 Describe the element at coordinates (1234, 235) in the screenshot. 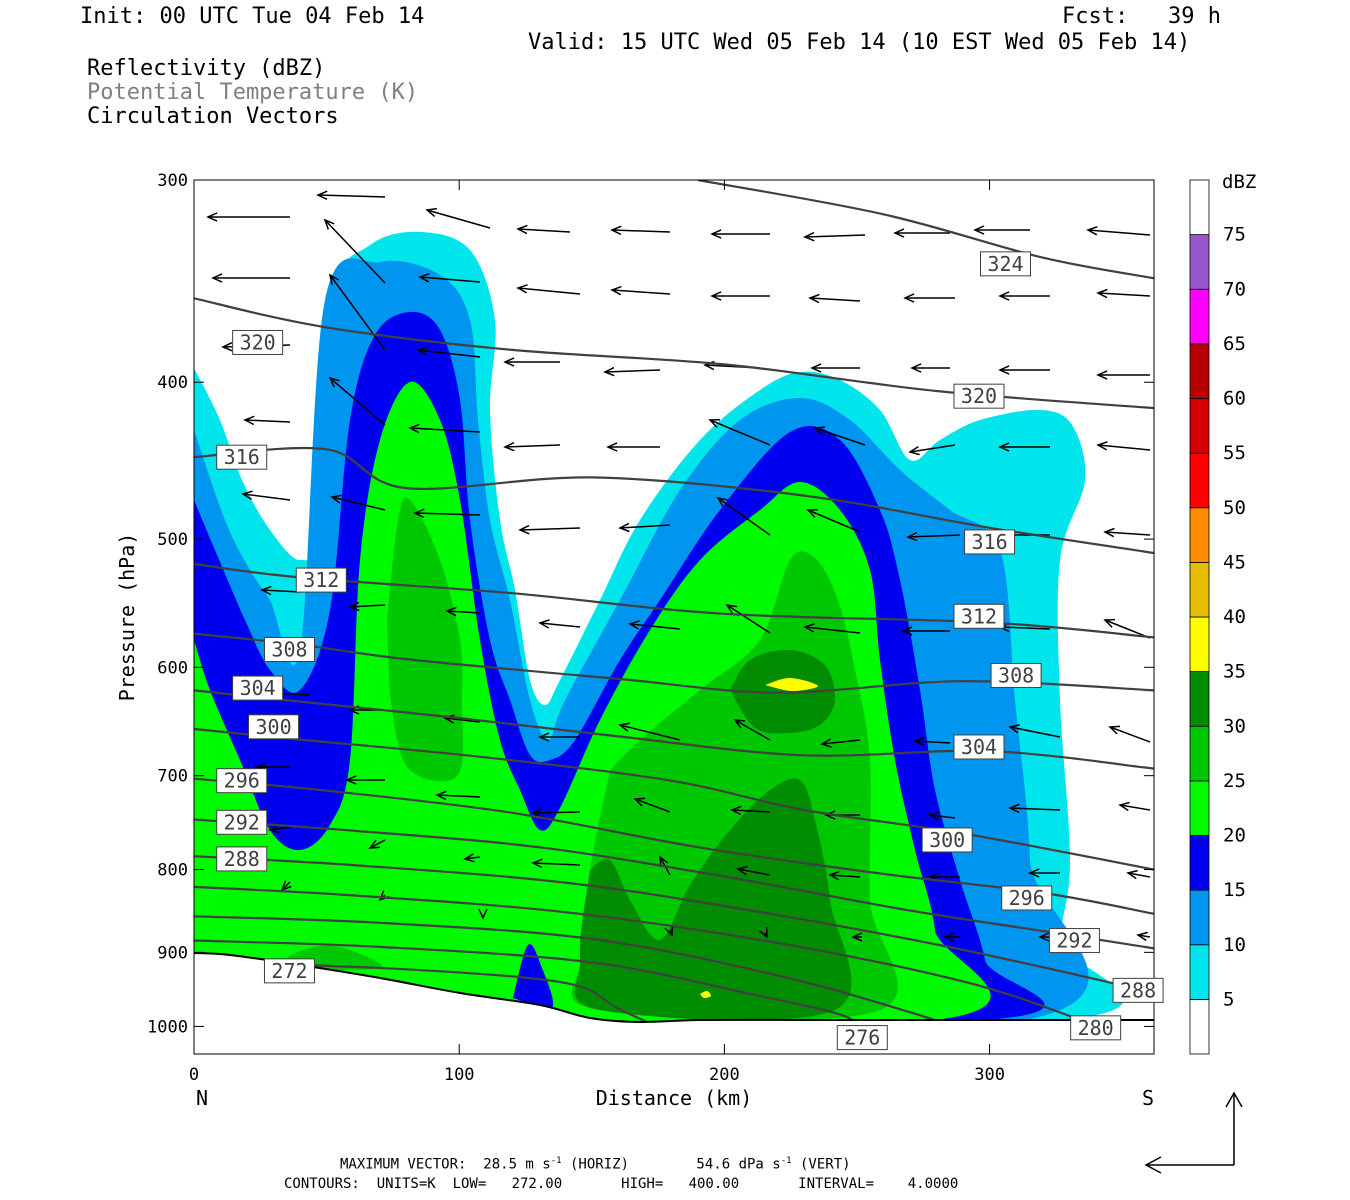

I see `colorbar-tick-label: 75` at that location.